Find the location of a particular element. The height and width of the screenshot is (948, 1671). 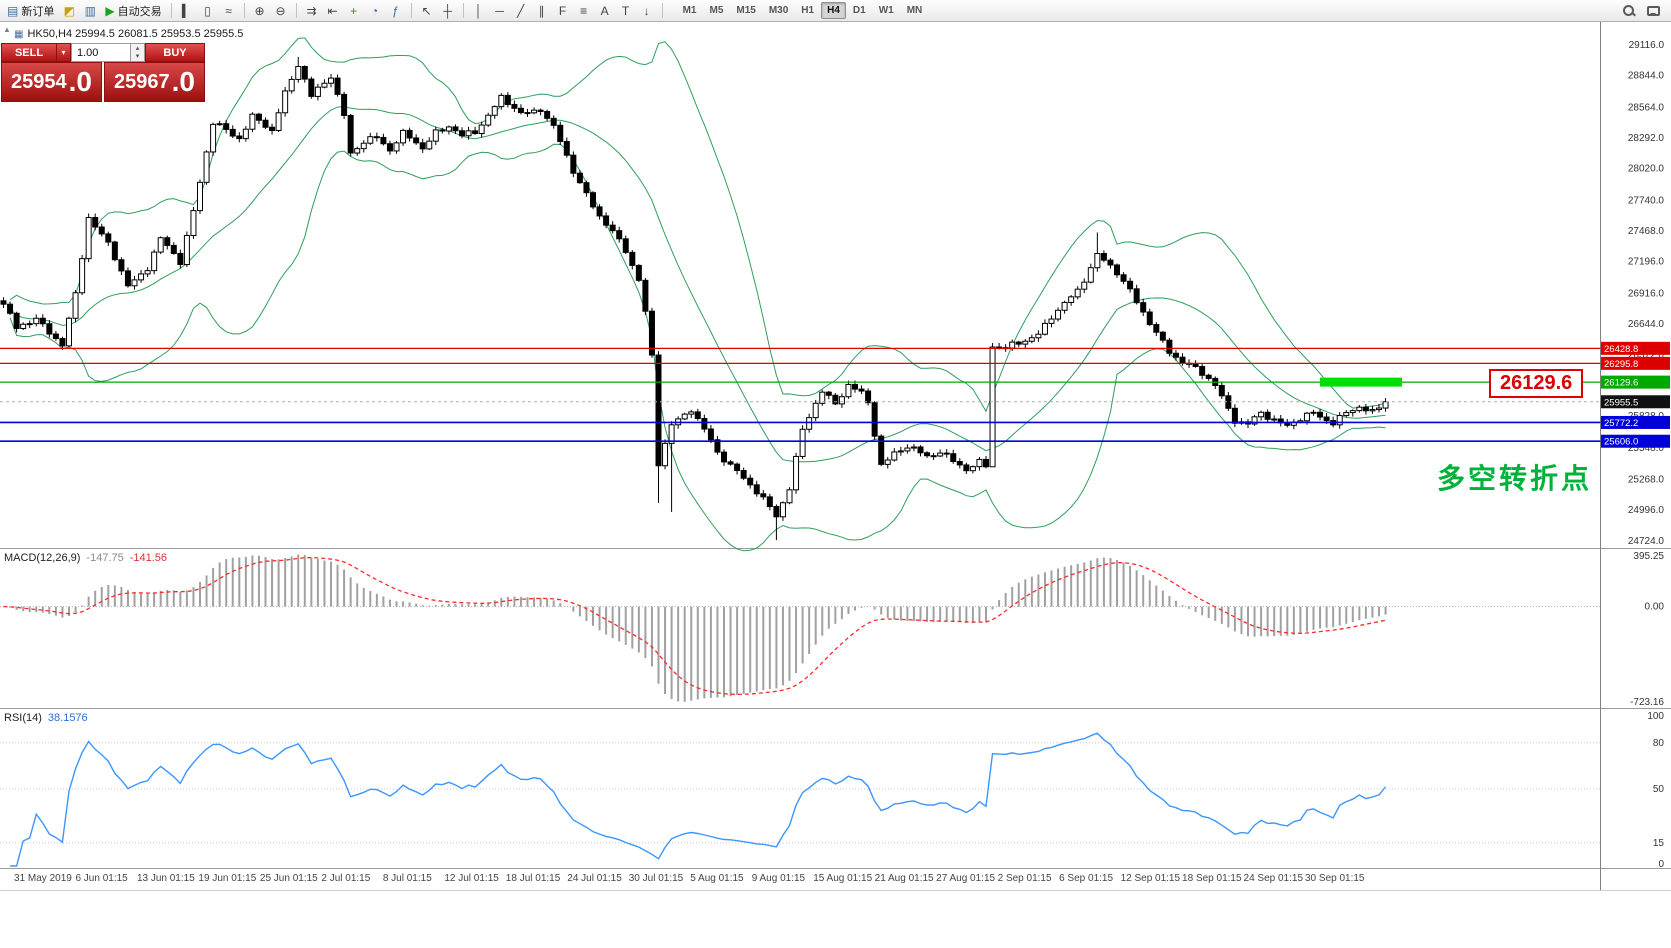

toolbar-right is located at coordinates (1643, 10).